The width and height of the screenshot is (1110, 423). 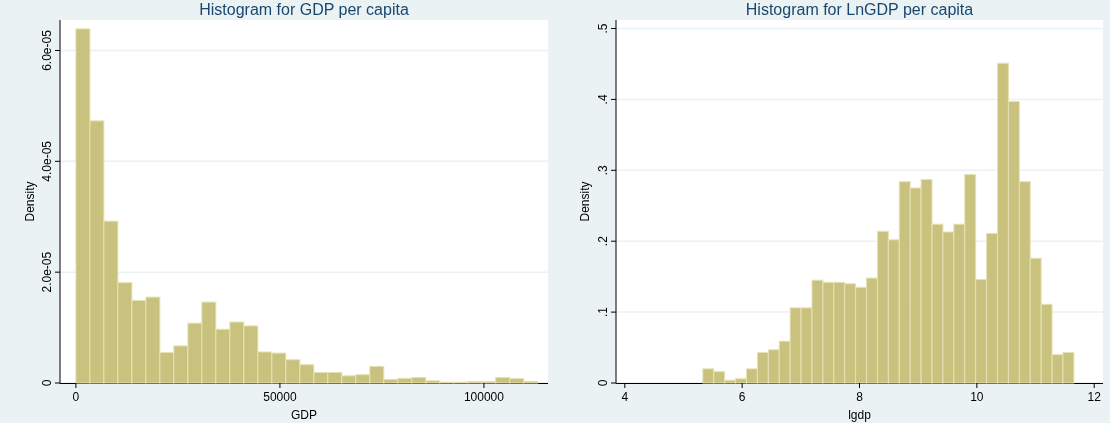 I want to click on x-tick-label: 10, so click(x=977, y=397).